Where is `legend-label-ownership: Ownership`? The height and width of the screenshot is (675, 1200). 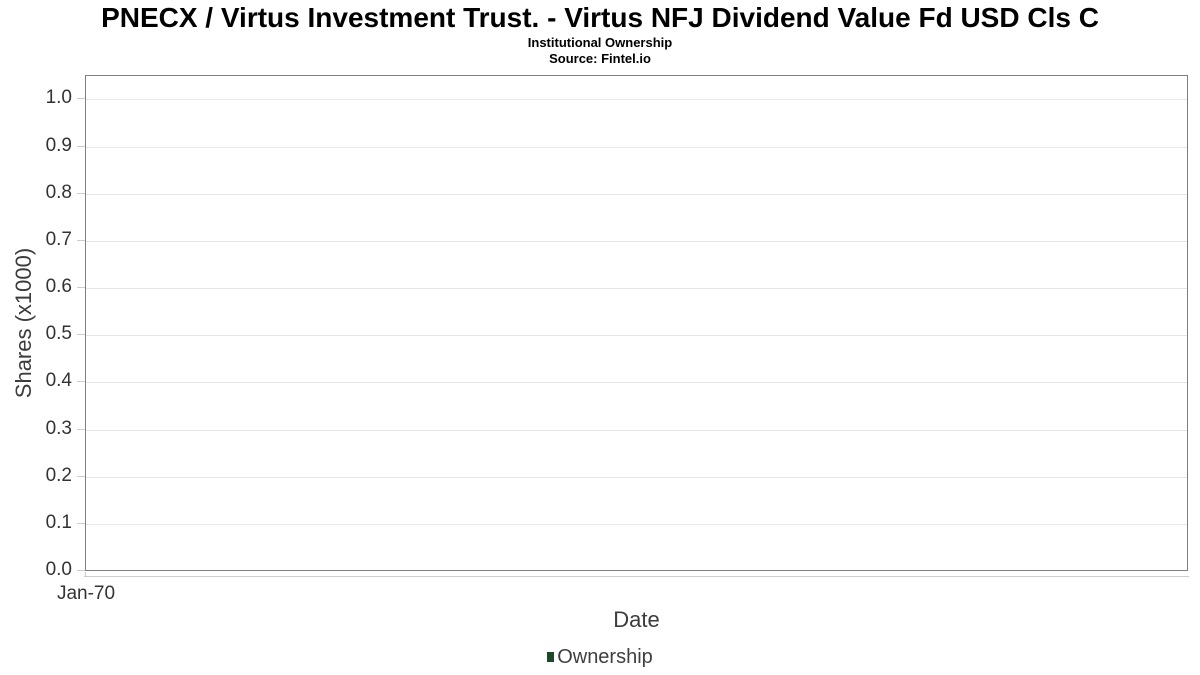 legend-label-ownership: Ownership is located at coordinates (605, 656).